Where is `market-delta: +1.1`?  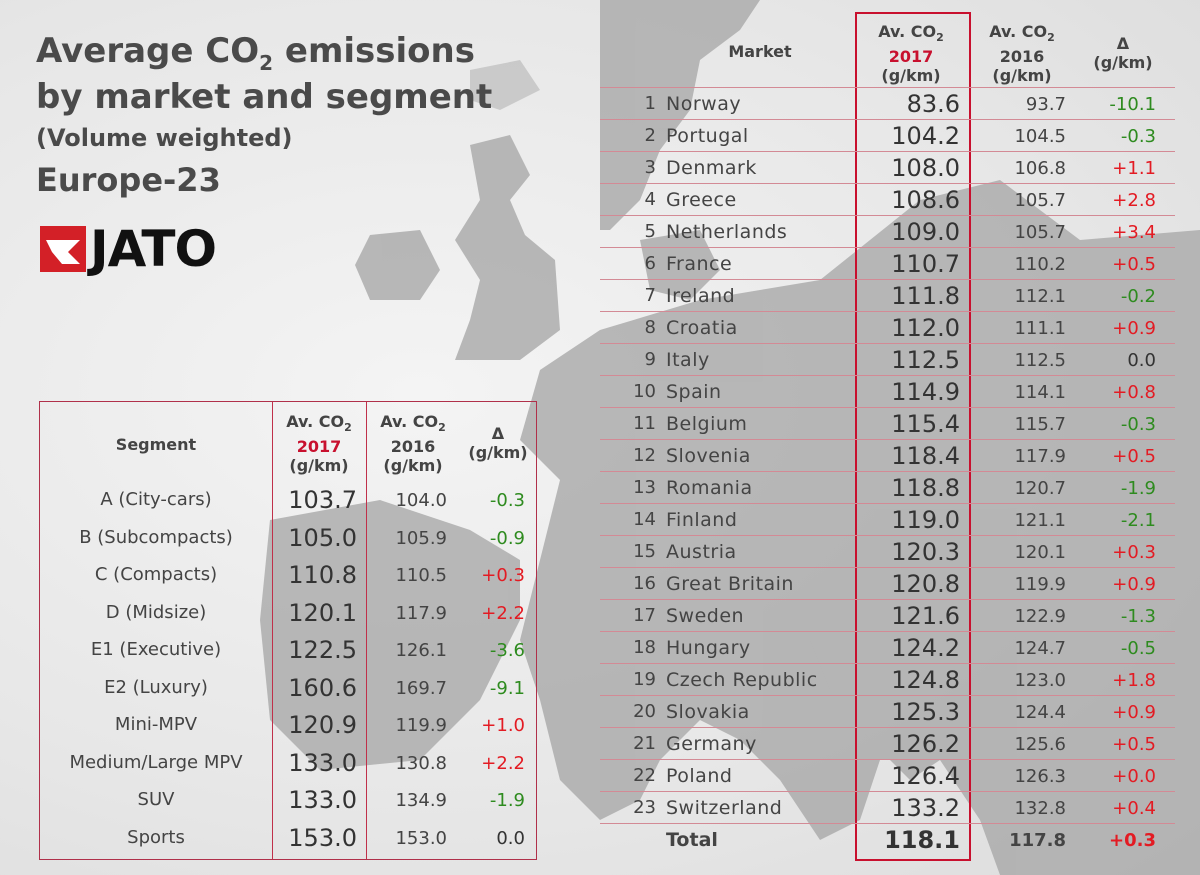 market-delta: +1.1 is located at coordinates (1134, 168).